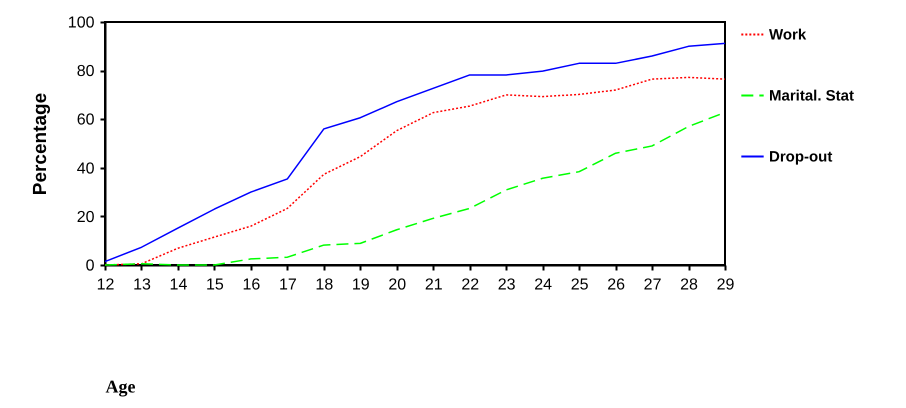 Image resolution: width=906 pixels, height=408 pixels. What do you see at coordinates (788, 35) in the screenshot?
I see `legend-label: Work` at bounding box center [788, 35].